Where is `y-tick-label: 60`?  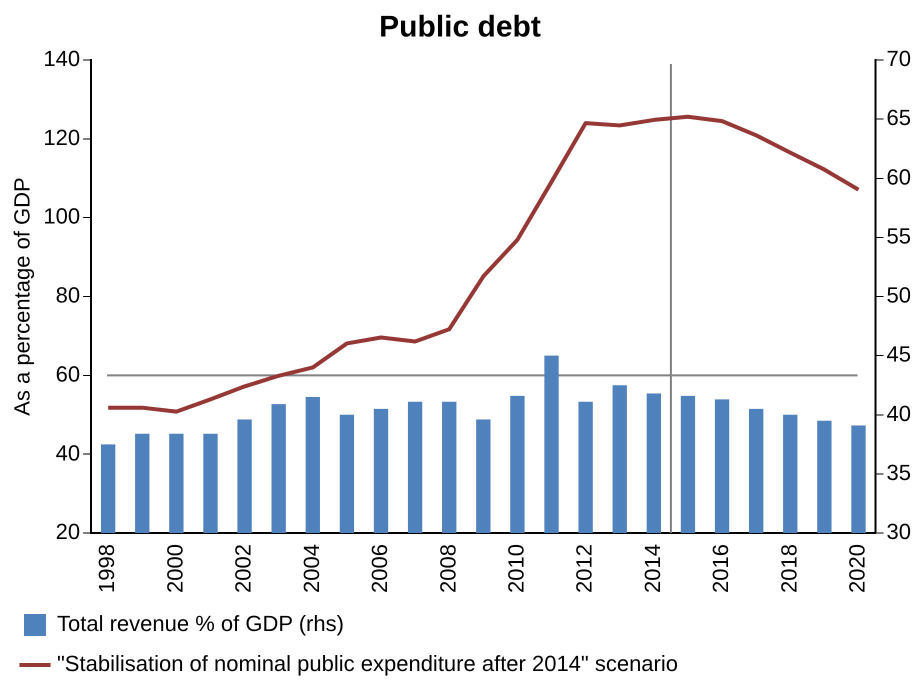
y-tick-label: 60 is located at coordinates (68, 373).